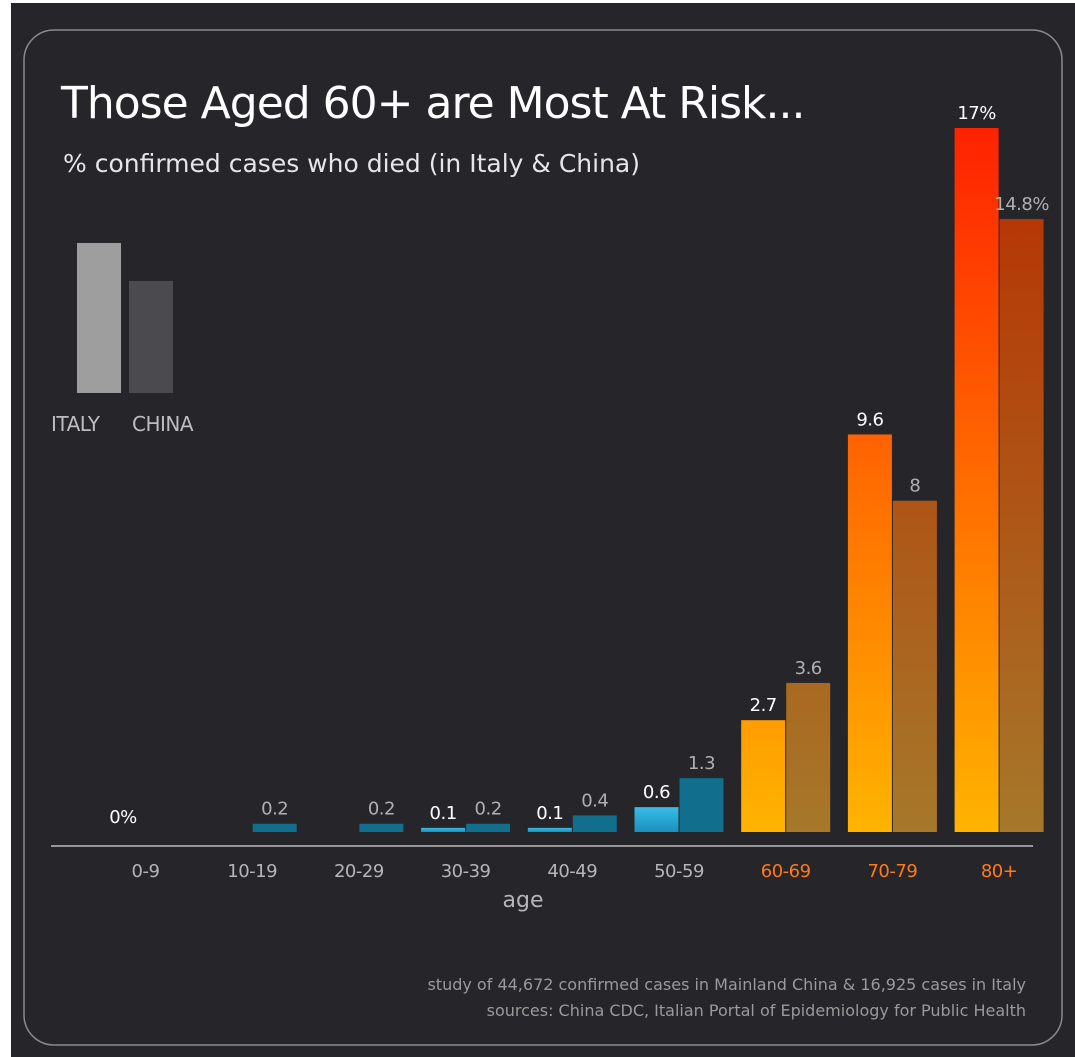  I want to click on x-tick-60-69: 60-69, so click(786, 871).